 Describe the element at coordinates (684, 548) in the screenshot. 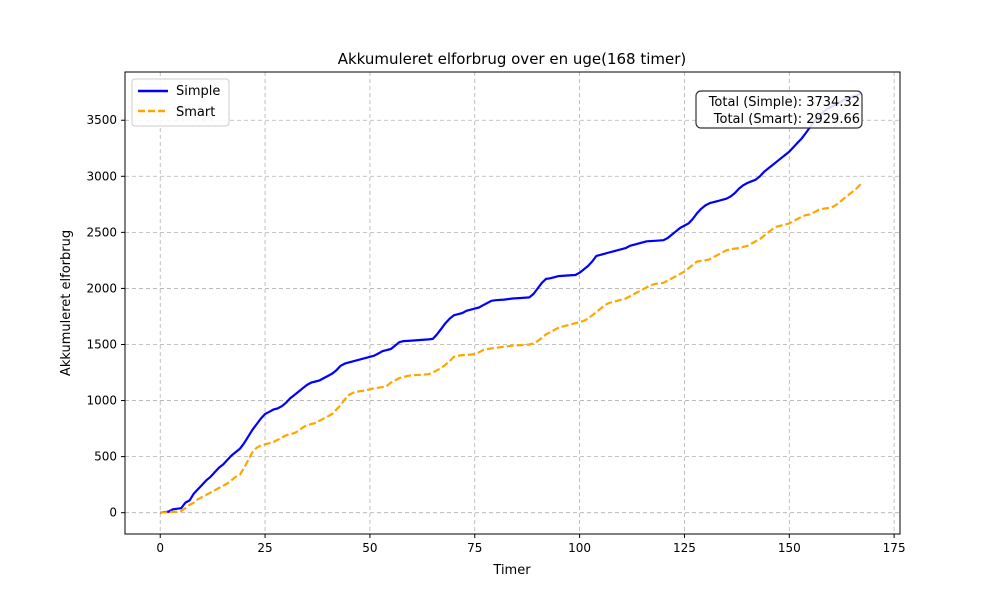

I see `x-tick-label: 125` at that location.